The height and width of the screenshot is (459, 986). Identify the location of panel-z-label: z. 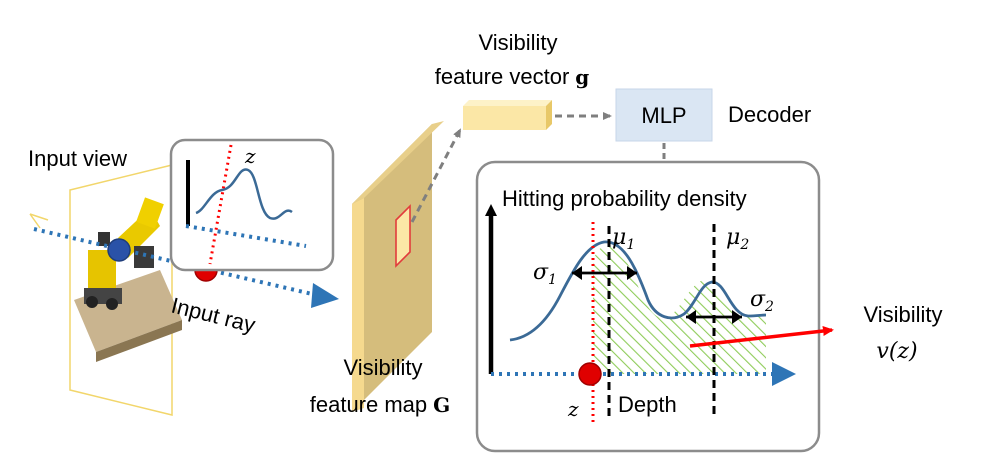
(573, 409).